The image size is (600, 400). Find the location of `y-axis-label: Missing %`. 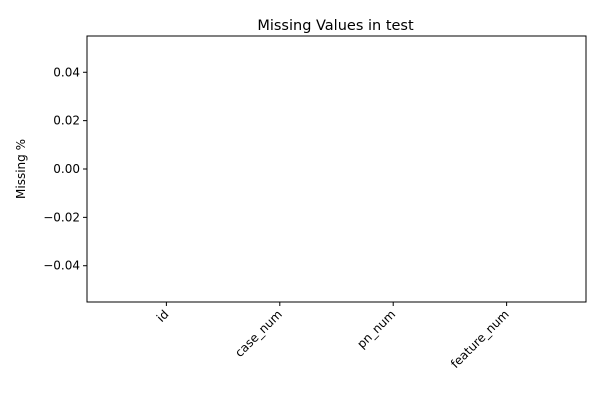

y-axis-label: Missing % is located at coordinates (21, 169).